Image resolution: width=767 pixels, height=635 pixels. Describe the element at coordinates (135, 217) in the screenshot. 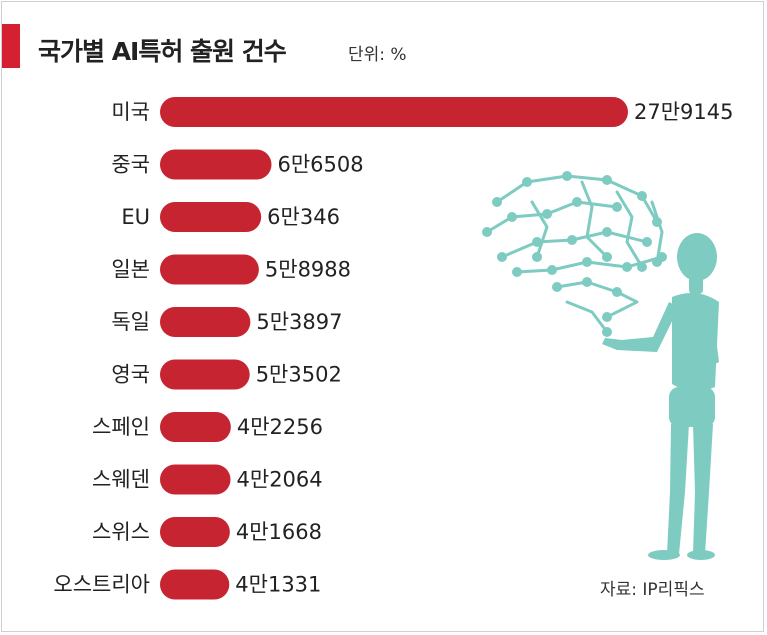

I see `category-label: EU` at that location.